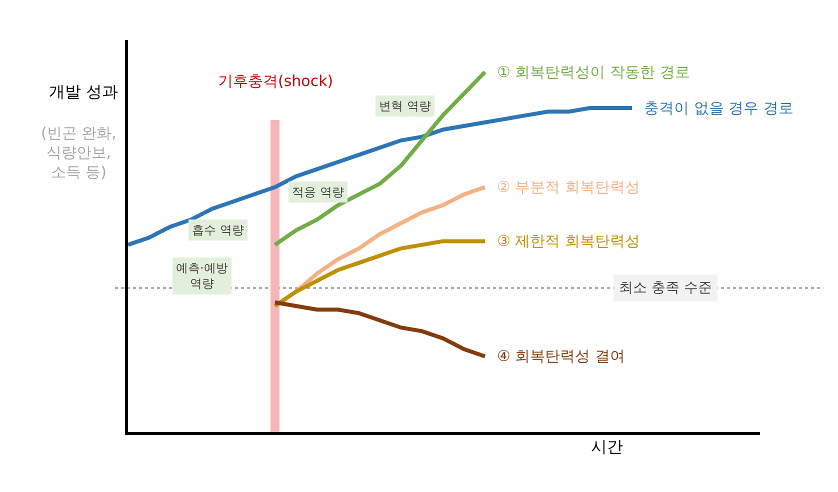  I want to click on annotation: 예측·예방 역량, so click(202, 276).